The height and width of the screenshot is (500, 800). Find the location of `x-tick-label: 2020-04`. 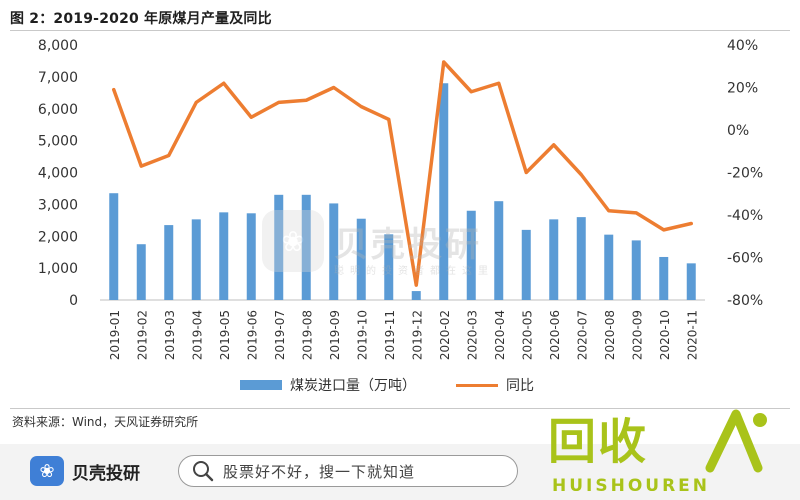

x-tick-label: 2020-04 is located at coordinates (500, 335).